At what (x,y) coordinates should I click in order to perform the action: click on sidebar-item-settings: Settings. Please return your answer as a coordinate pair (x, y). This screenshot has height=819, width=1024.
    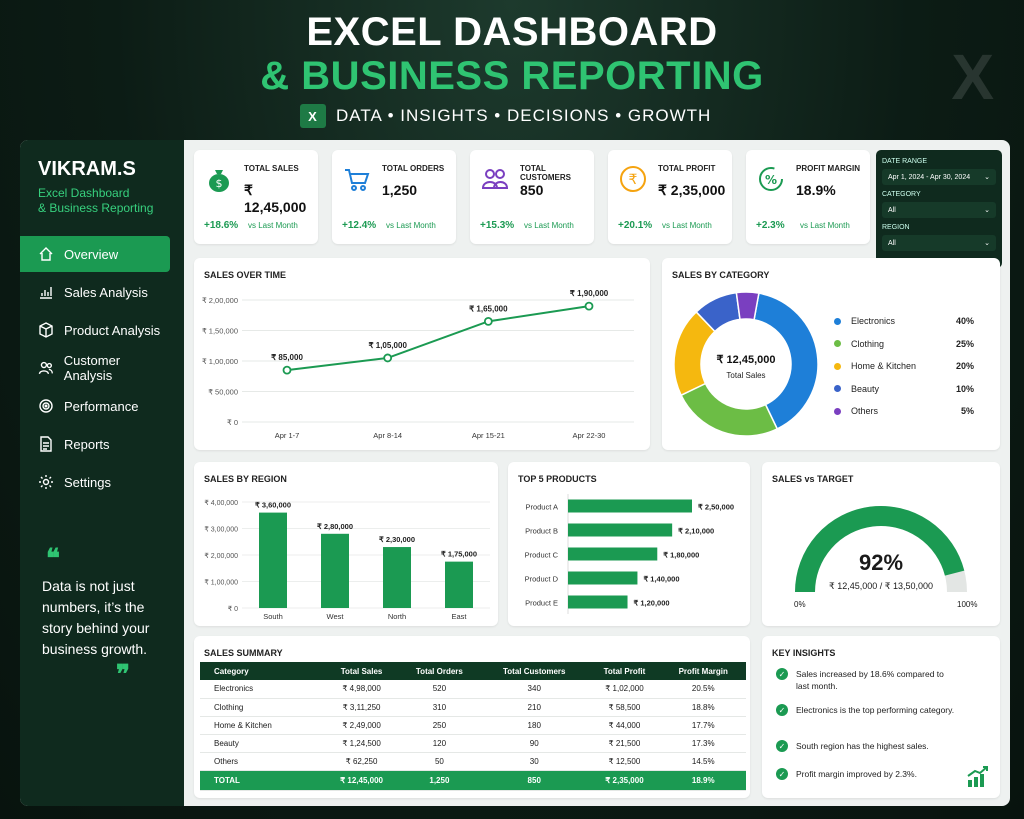
    Looking at the image, I should click on (95, 482).